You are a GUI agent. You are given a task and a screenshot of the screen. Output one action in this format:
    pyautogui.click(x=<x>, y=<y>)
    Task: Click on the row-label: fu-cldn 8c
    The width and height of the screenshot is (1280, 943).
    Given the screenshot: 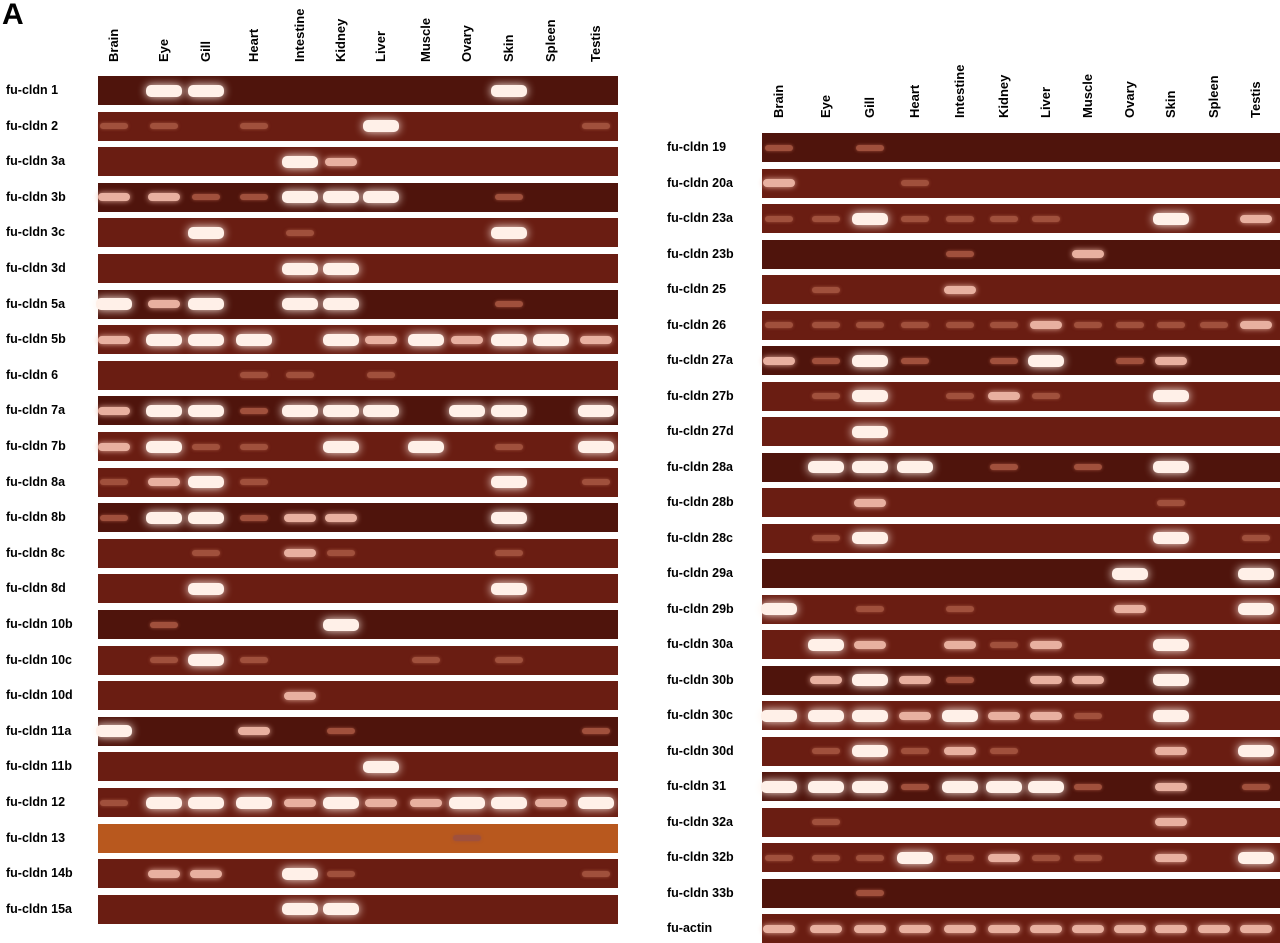 What is the action you would take?
    pyautogui.click(x=36, y=552)
    